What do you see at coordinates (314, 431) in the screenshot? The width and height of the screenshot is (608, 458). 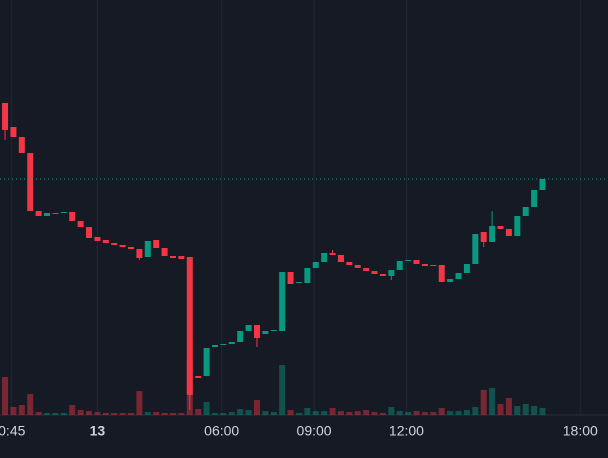 I see `x-tick-label: 09:00` at bounding box center [314, 431].